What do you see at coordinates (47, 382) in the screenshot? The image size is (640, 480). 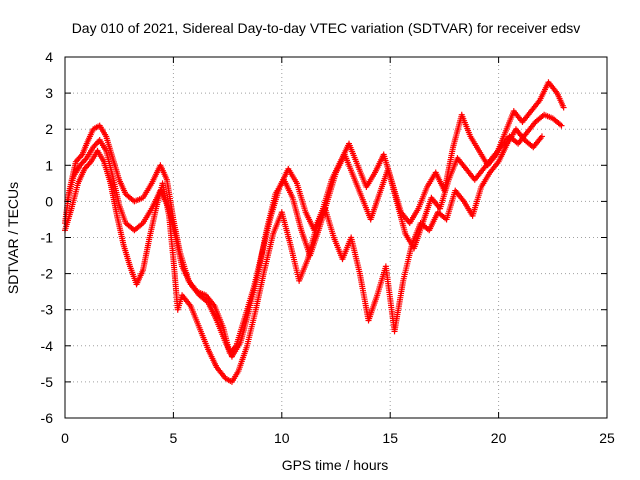 I see `y-tick-label: -5` at bounding box center [47, 382].